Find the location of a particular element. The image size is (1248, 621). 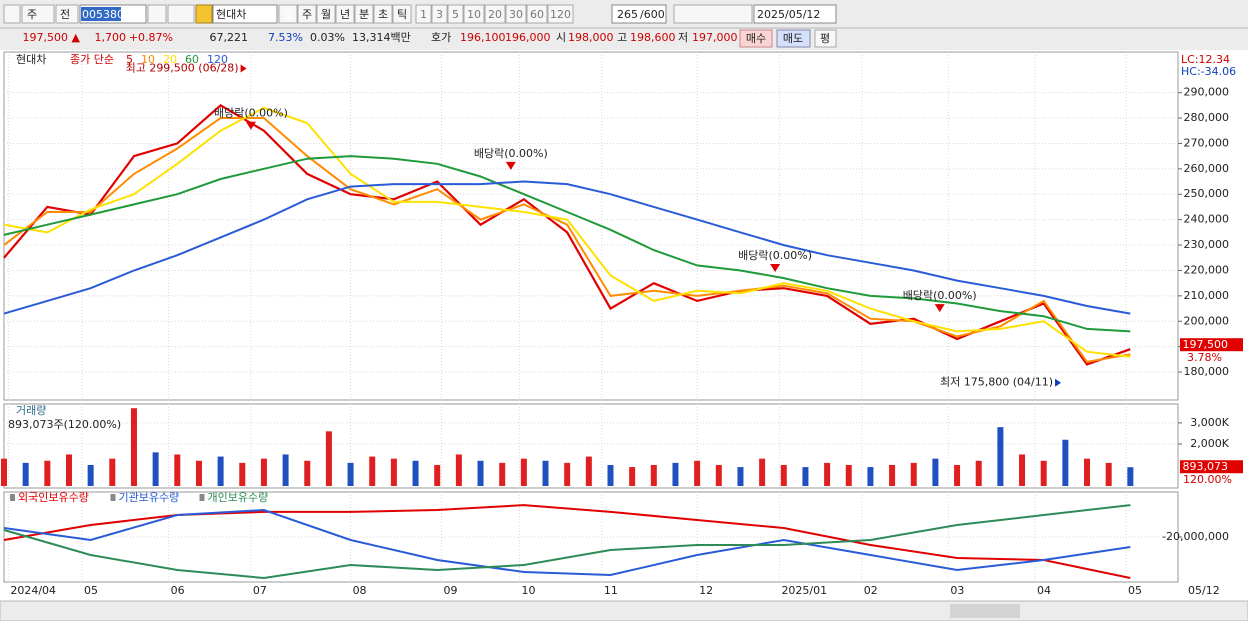

menu-button is located at coordinates (12, 14).